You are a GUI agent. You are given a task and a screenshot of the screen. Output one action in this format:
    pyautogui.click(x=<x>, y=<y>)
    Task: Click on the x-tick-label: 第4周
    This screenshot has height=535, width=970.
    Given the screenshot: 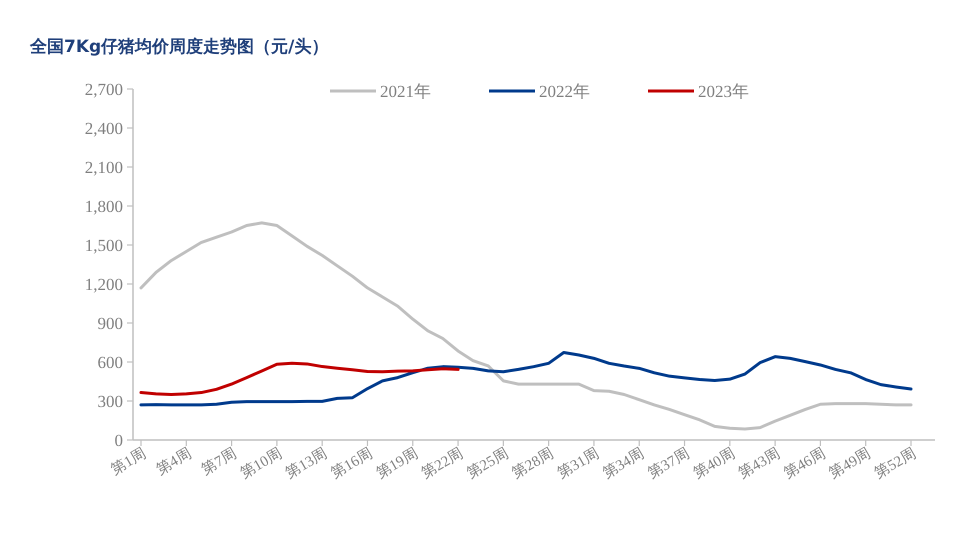 What is the action you would take?
    pyautogui.click(x=173, y=461)
    